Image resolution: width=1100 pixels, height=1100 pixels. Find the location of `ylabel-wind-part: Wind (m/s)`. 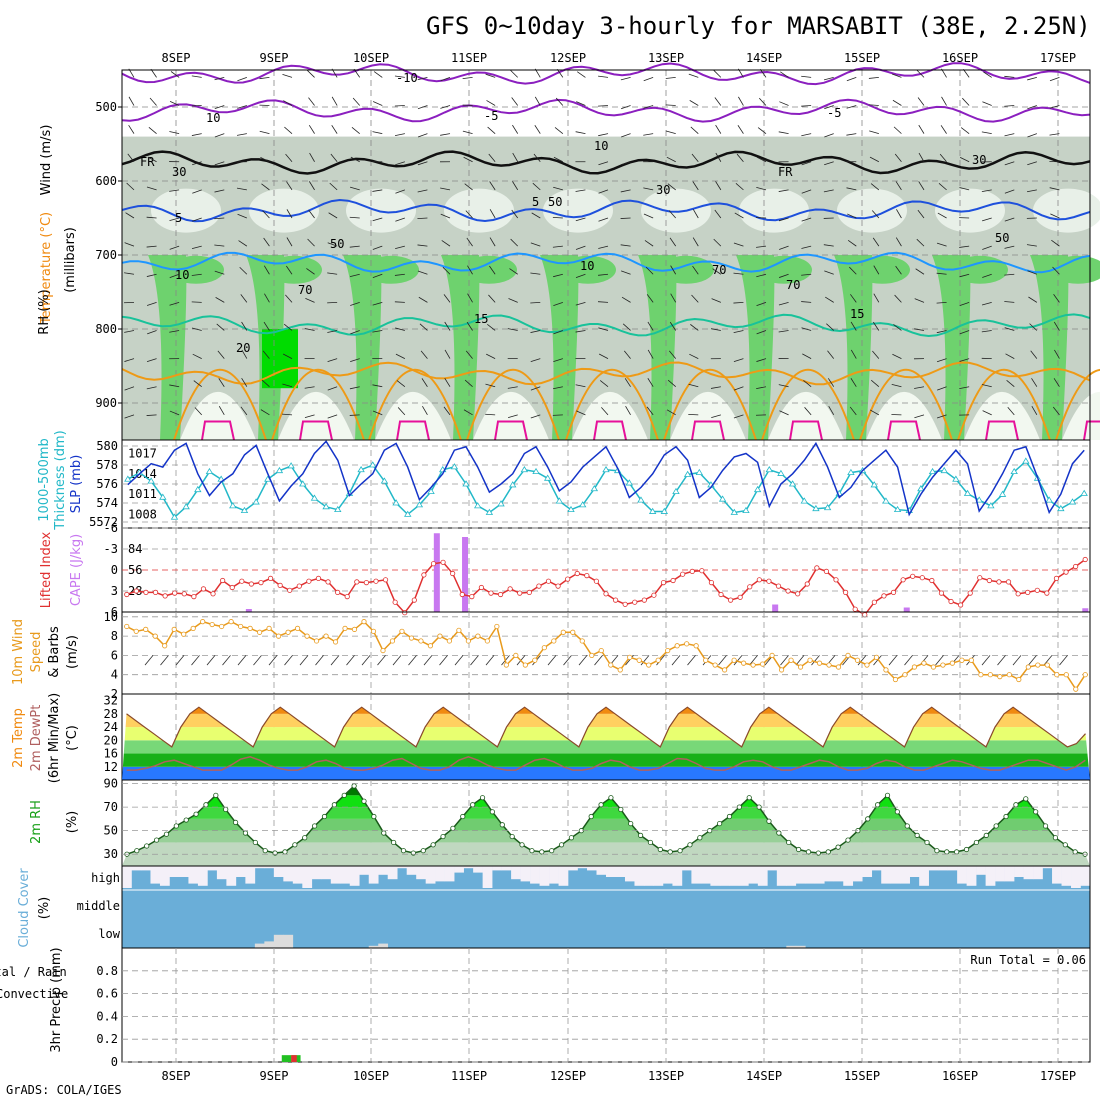

ylabel-wind-part: Wind (m/s) is located at coordinates (46, 160).